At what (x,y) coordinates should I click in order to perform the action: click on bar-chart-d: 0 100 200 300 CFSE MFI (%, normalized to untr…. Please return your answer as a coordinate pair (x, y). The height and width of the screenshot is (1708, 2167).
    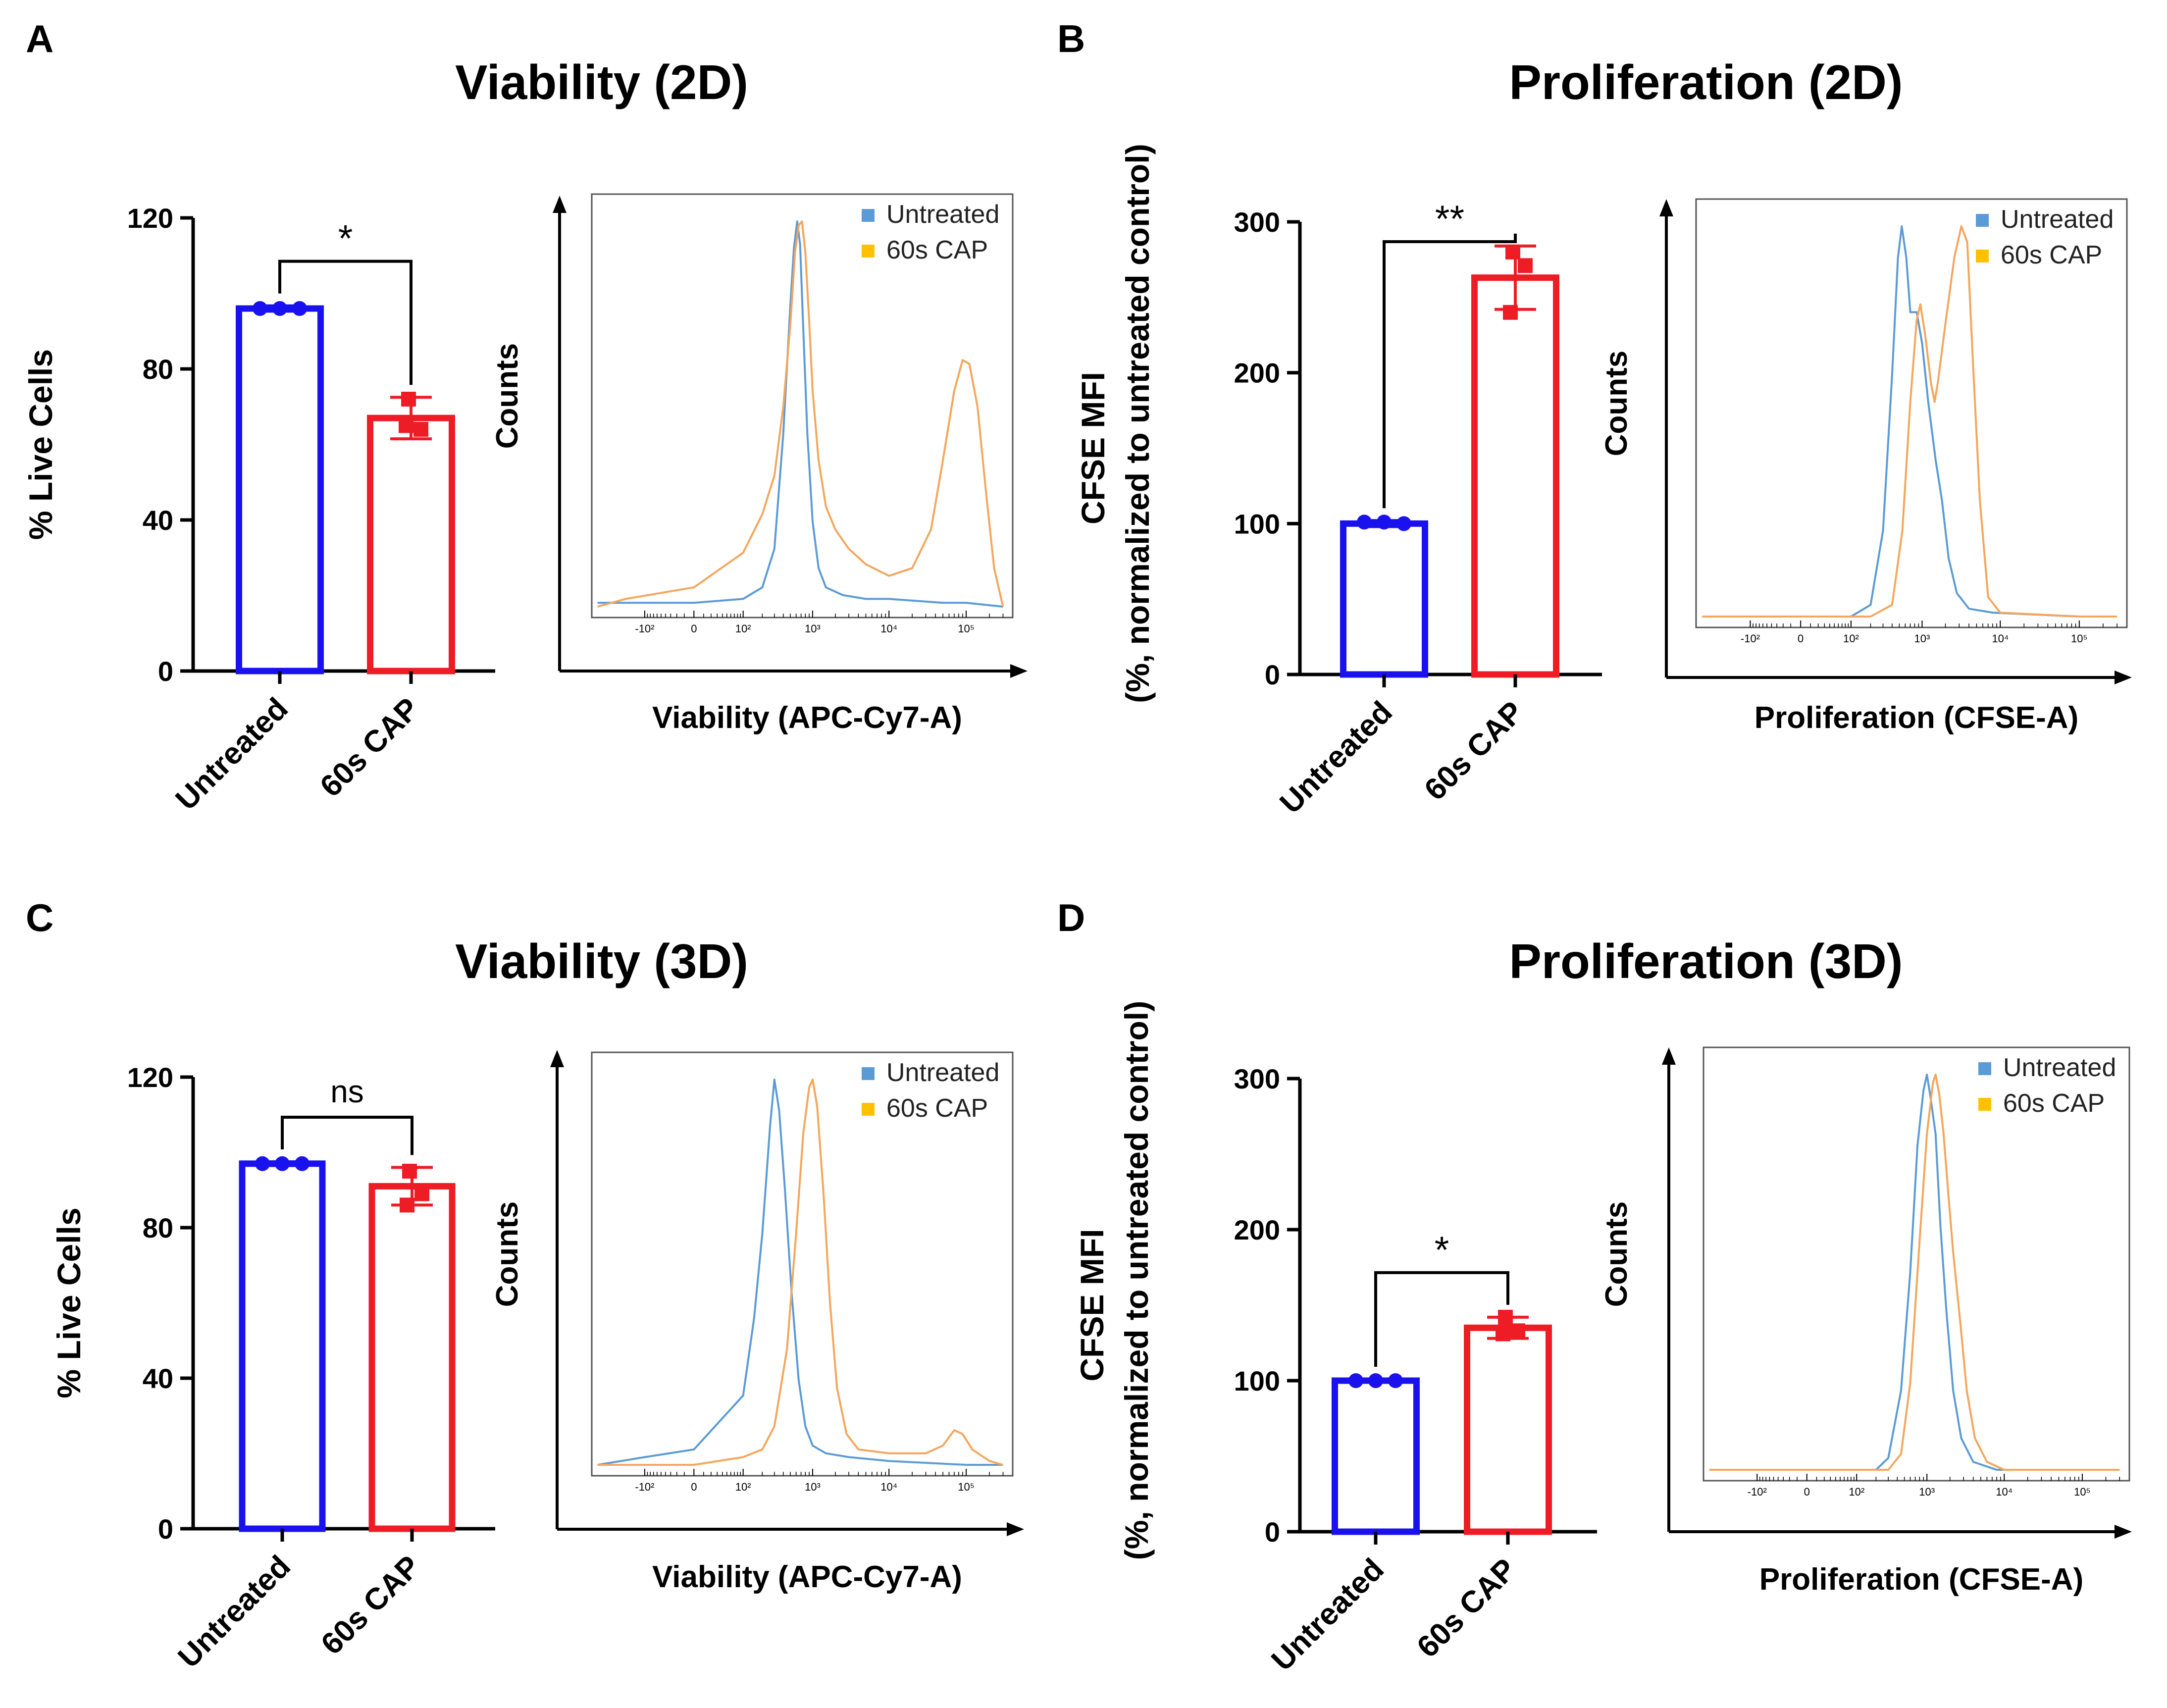
    Looking at the image, I should click on (1335, 1339).